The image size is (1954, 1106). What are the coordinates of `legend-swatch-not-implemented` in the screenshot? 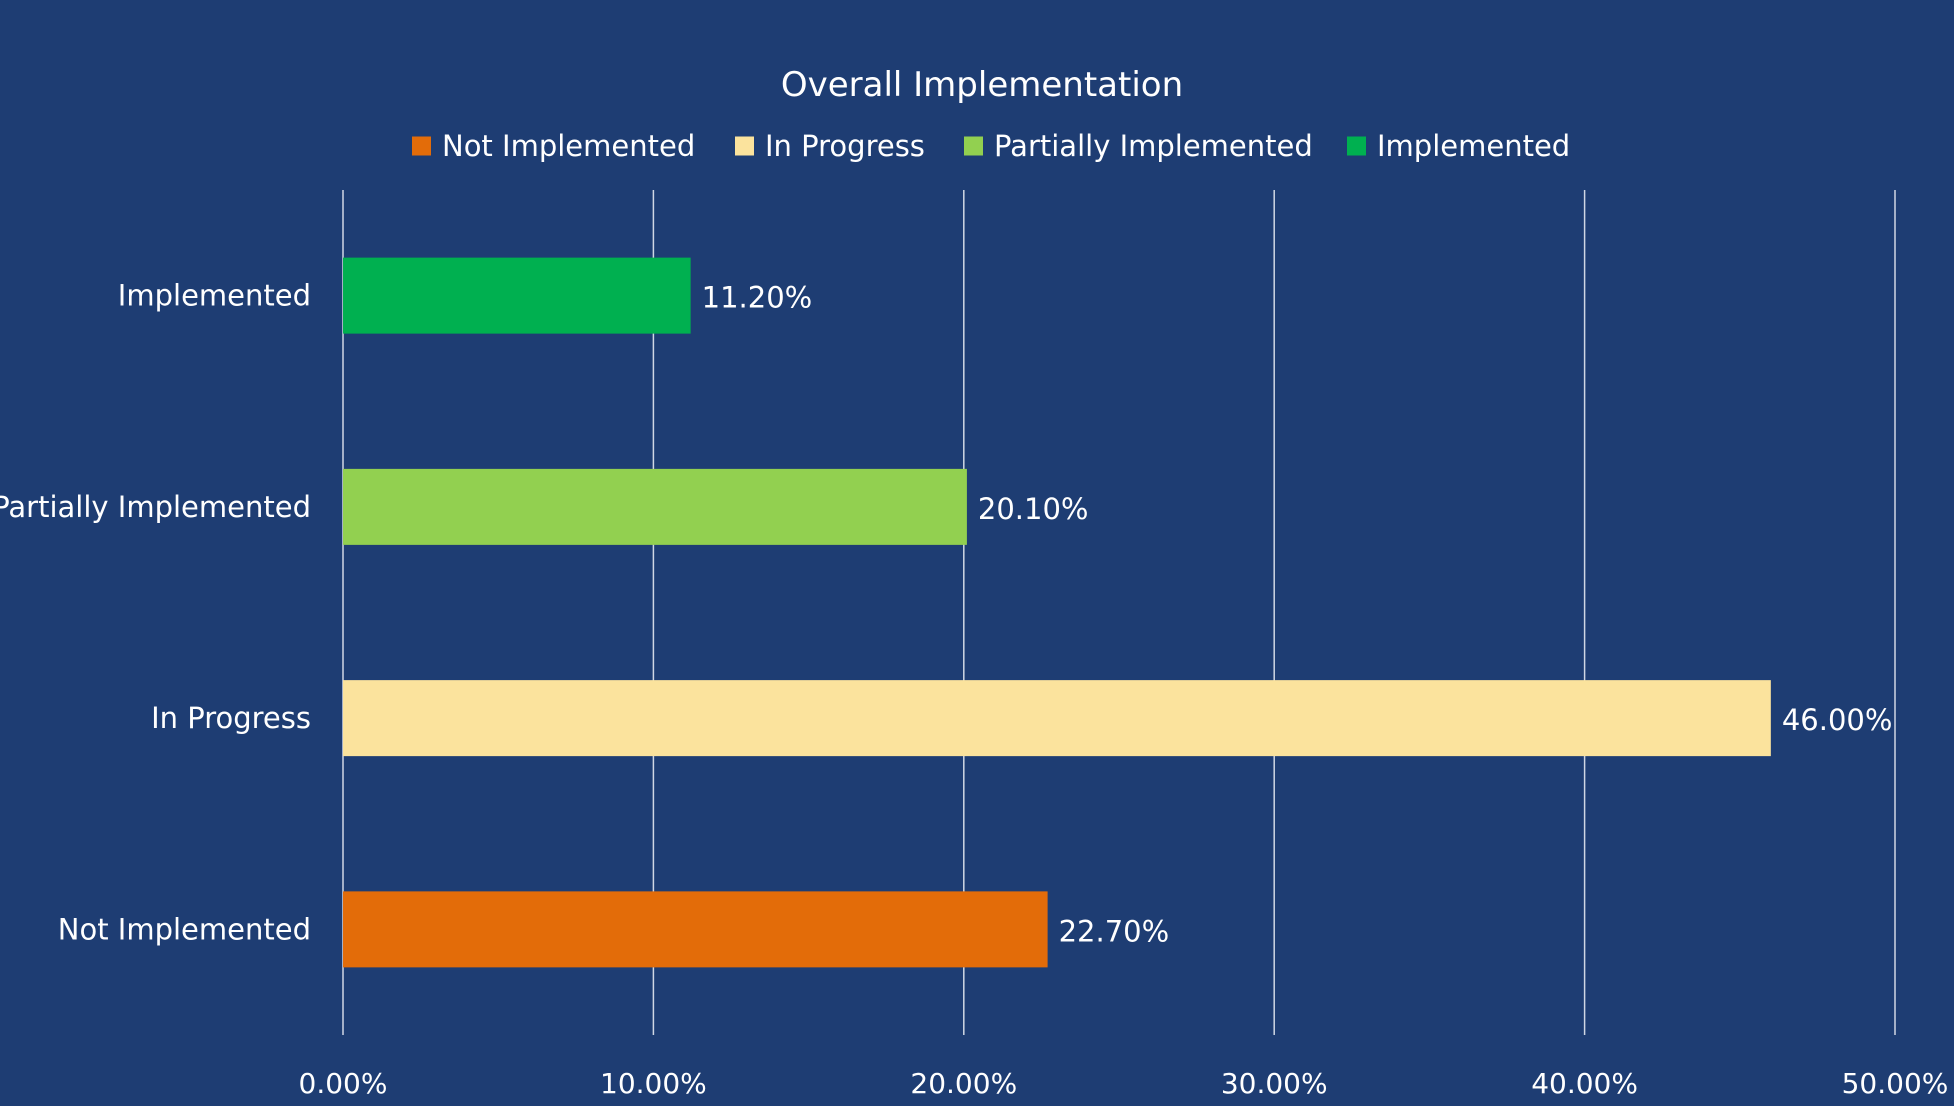 It's located at (421, 146).